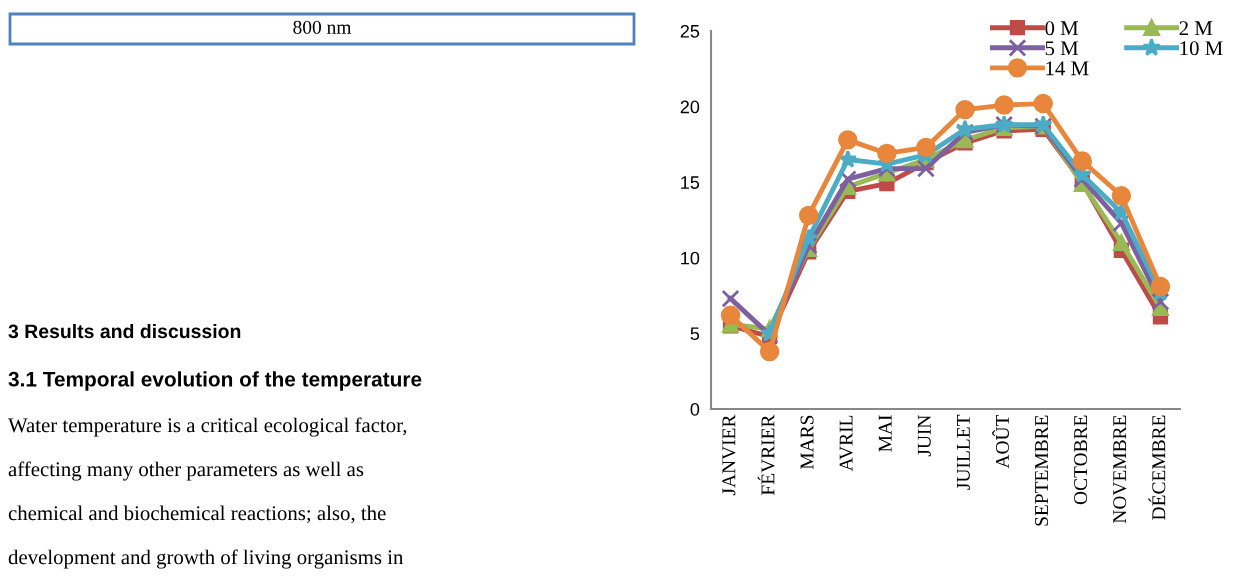 This screenshot has height=576, width=1235. I want to click on y-tick-label: 5, so click(695, 334).